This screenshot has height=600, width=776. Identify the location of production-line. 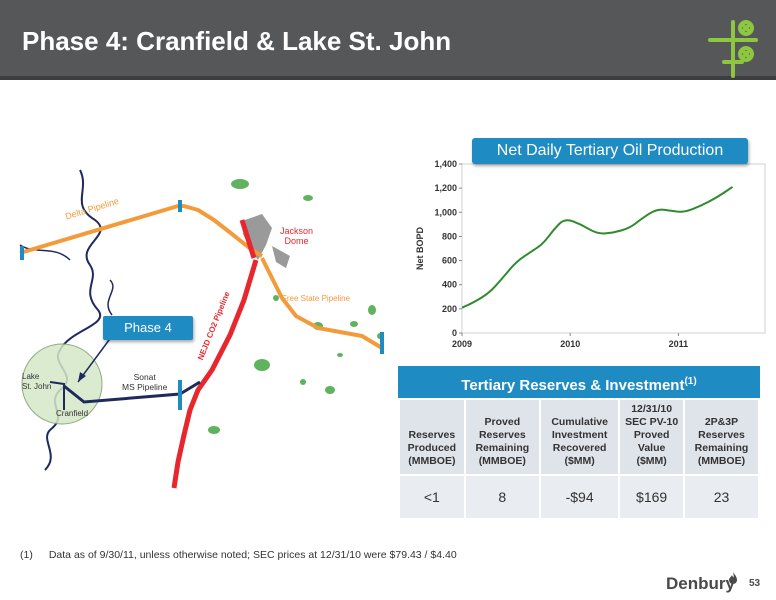
(597, 247).